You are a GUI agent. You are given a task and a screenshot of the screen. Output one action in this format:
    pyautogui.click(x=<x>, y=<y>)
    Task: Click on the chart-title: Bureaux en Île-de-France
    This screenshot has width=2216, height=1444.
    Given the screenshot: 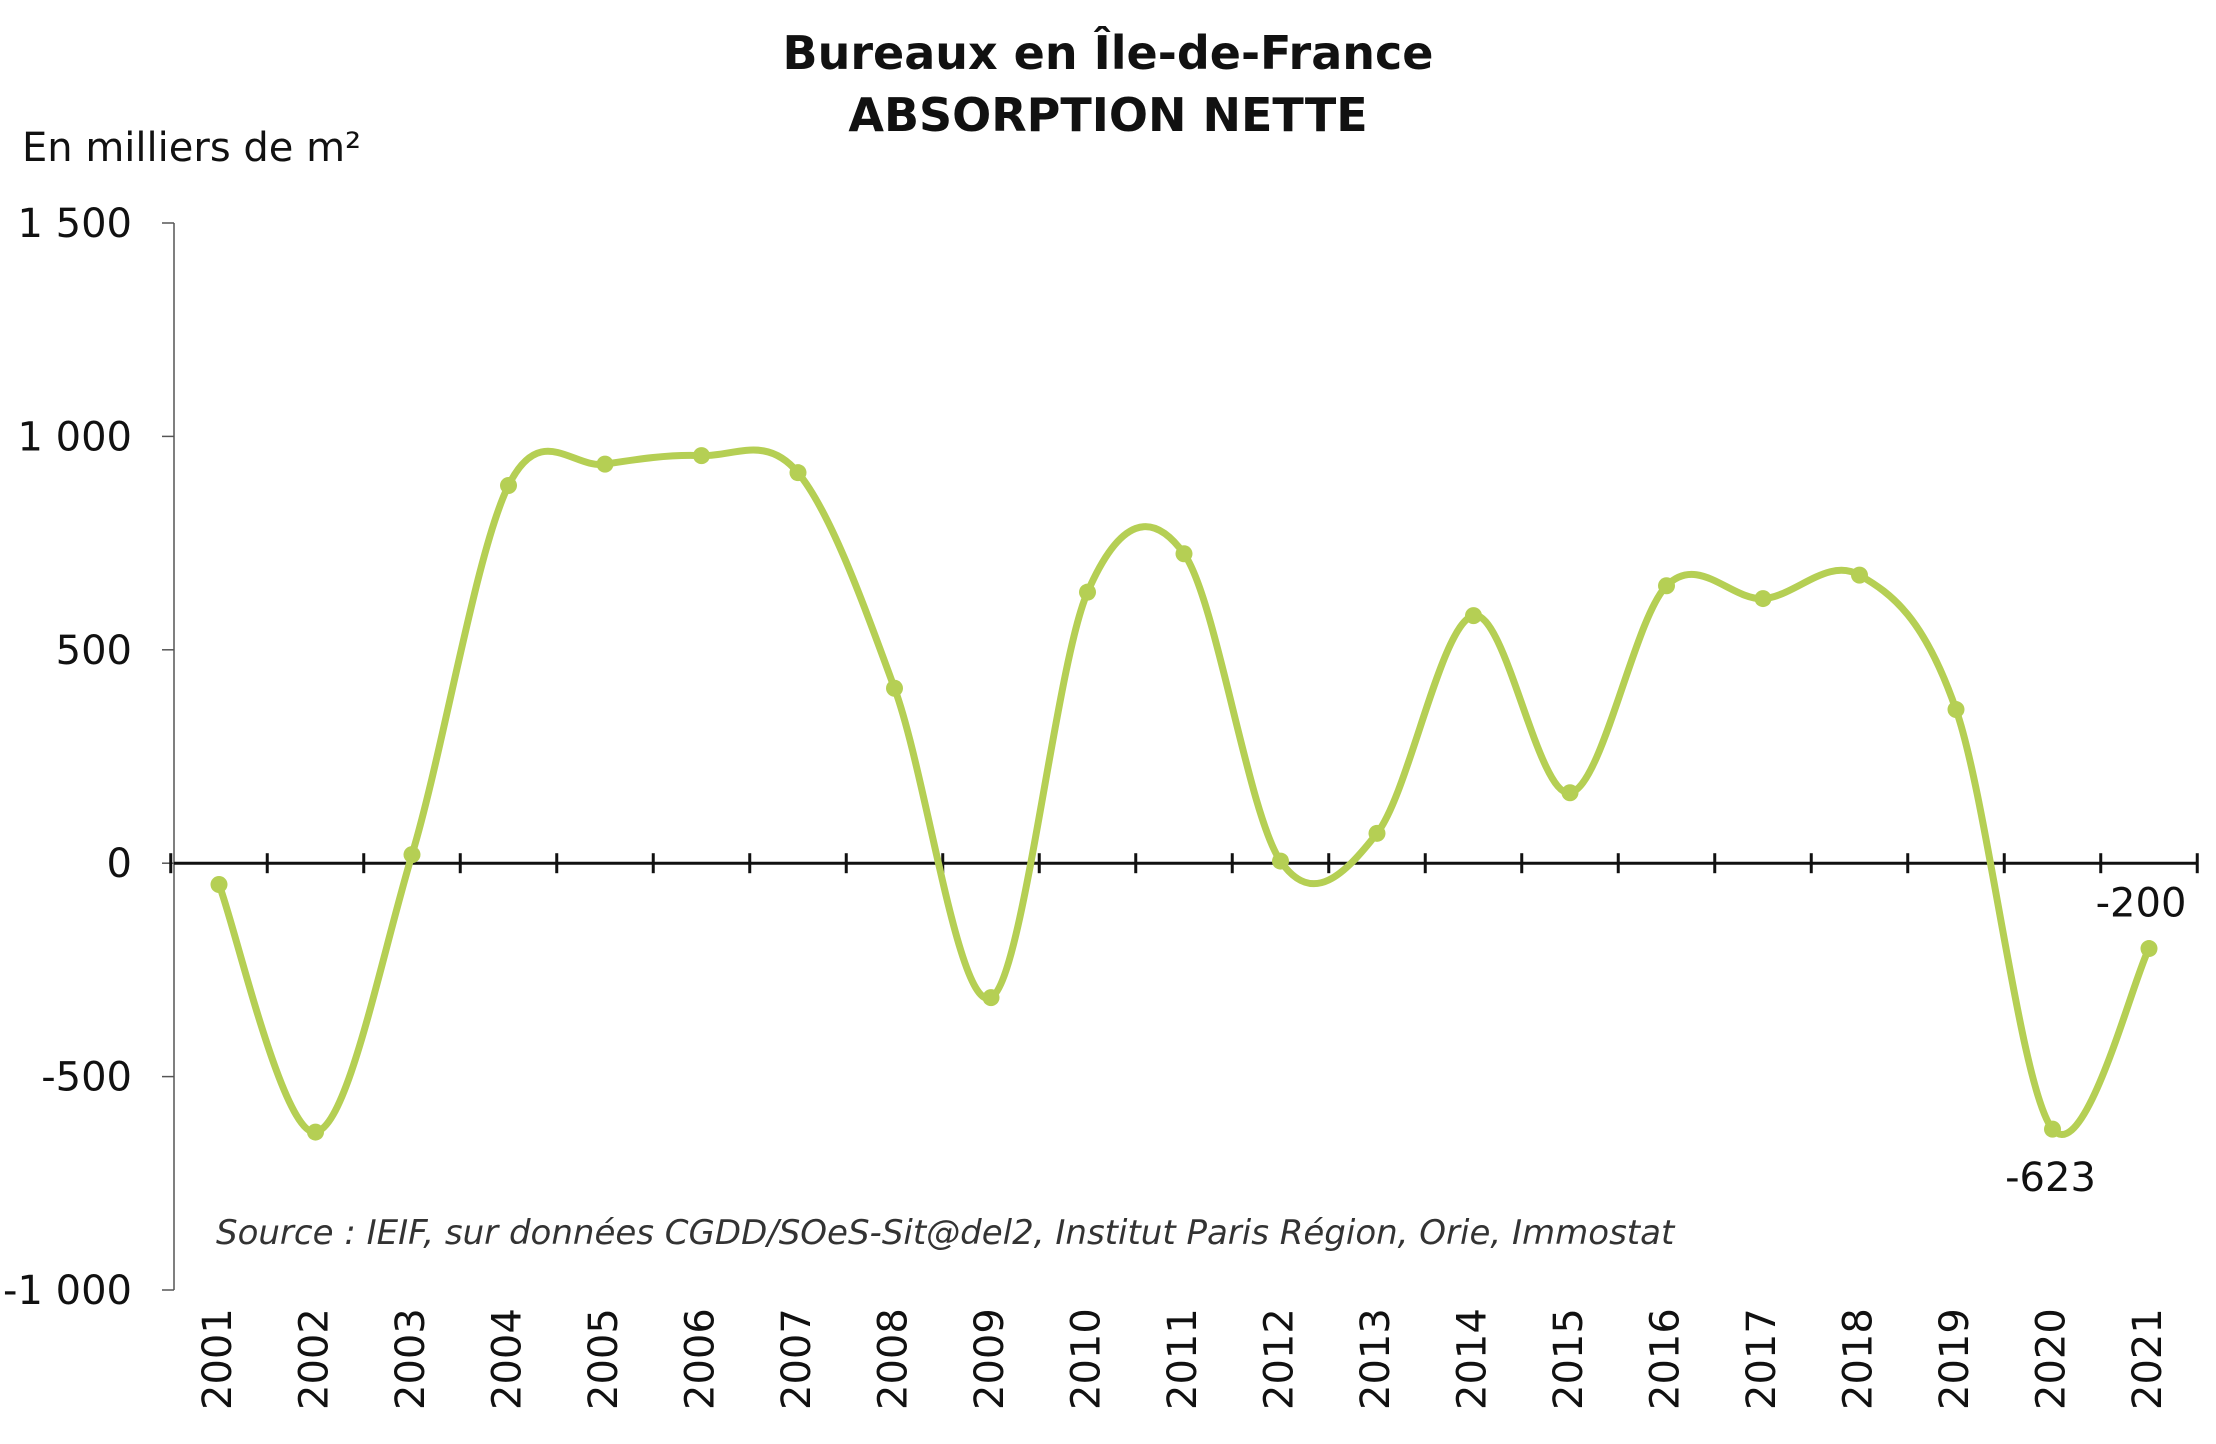 What is the action you would take?
    pyautogui.click(x=1108, y=53)
    